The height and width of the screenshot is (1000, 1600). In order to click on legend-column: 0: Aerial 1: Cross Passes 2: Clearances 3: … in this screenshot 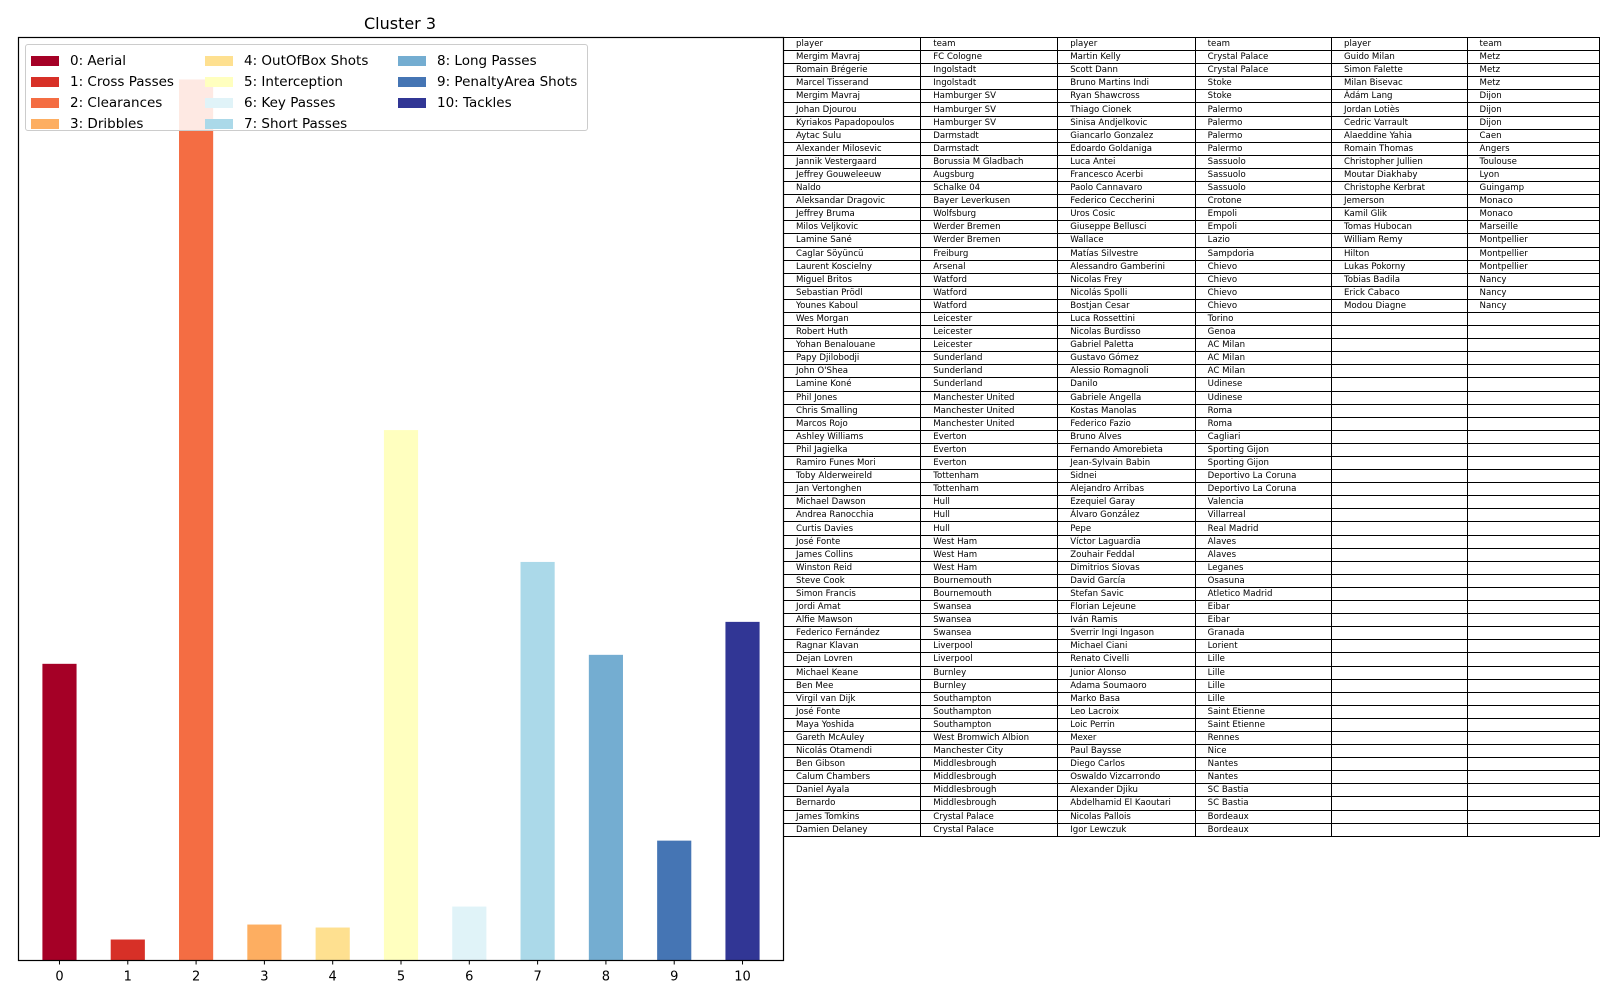, I will do `click(102, 92)`.